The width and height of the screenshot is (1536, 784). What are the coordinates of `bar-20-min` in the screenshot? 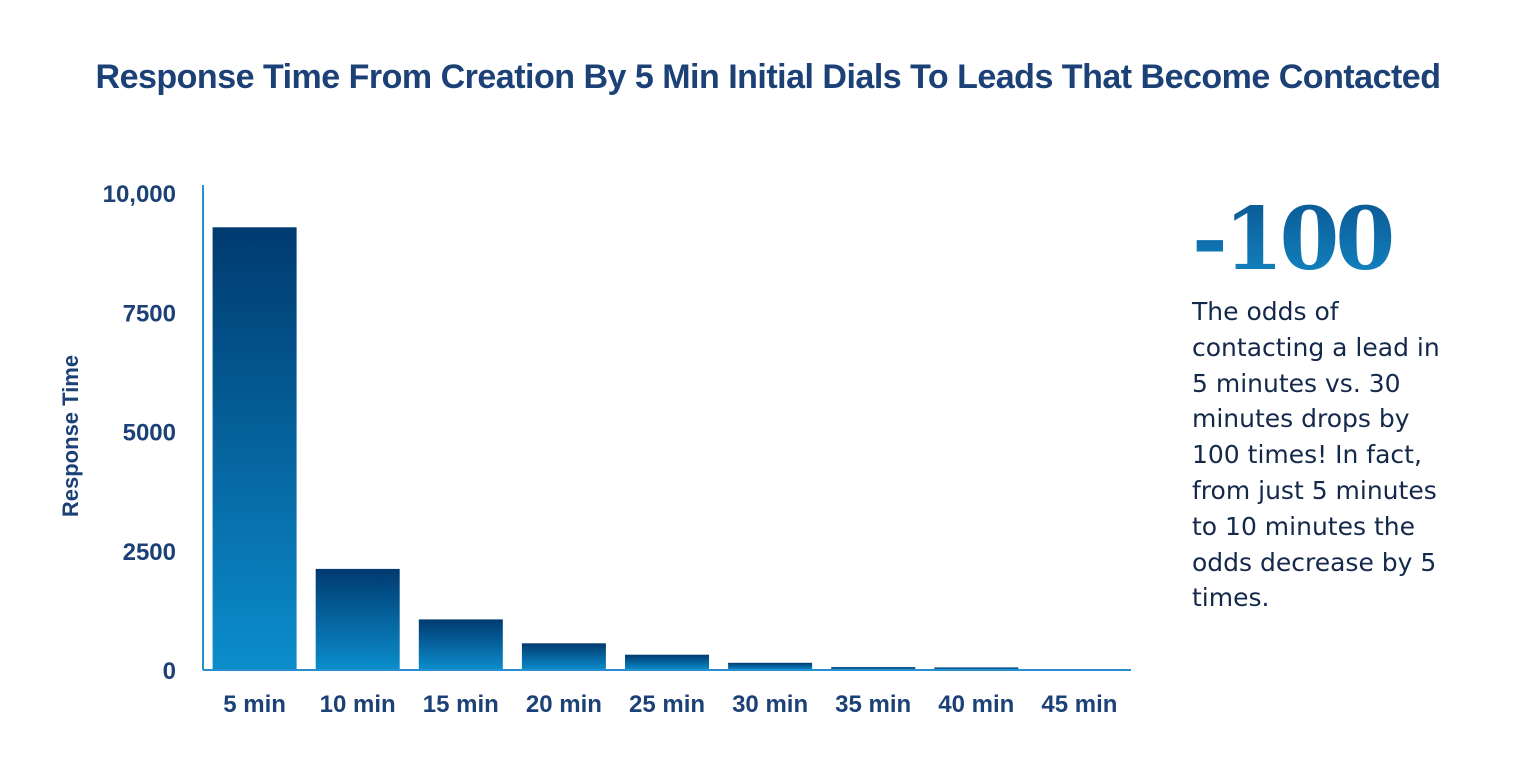 It's located at (563, 656).